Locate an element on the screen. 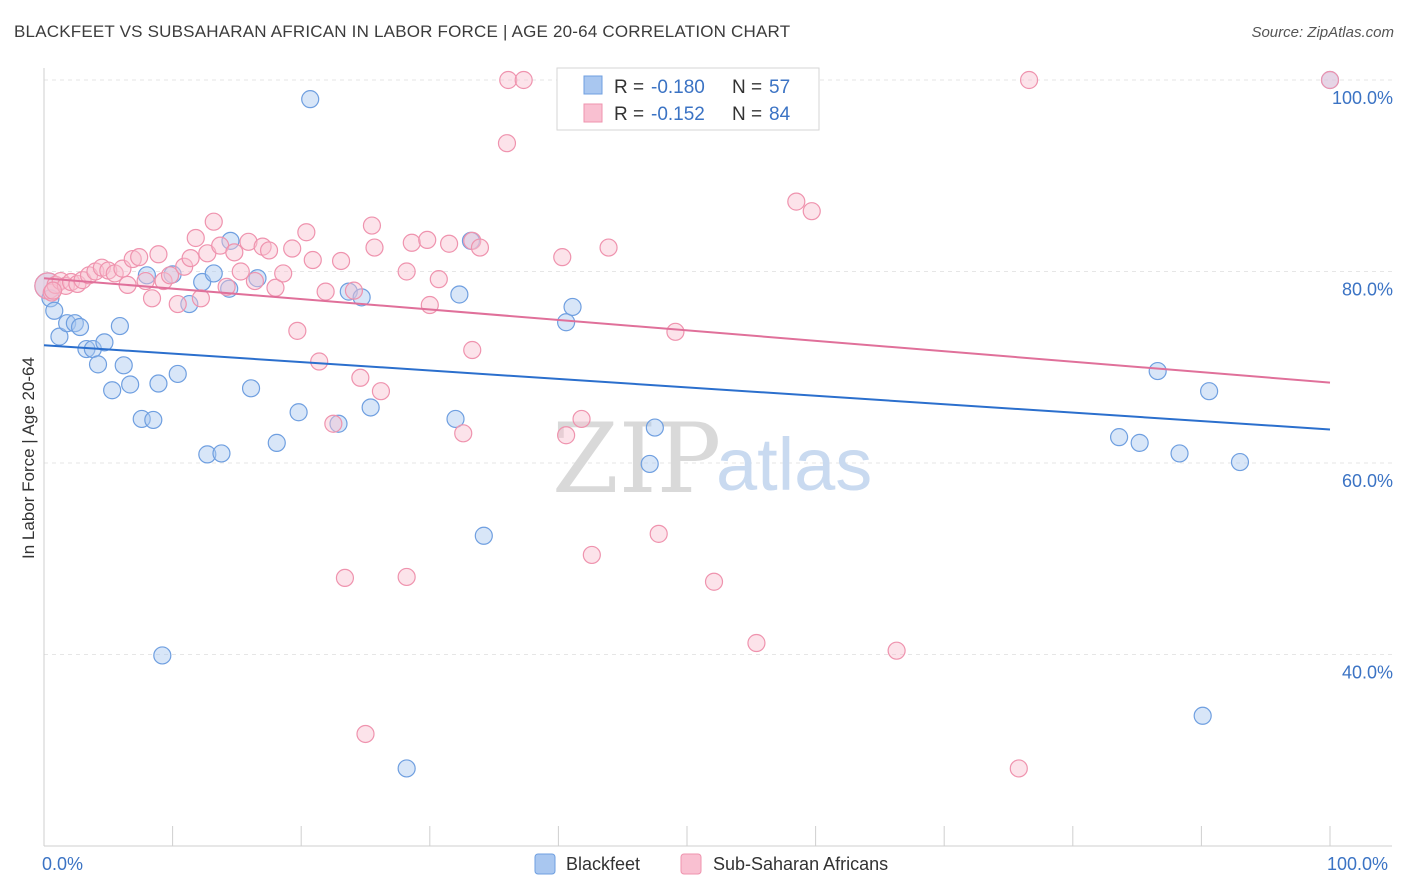 The height and width of the screenshot is (892, 1406). x-tick-label-left: 0.0% is located at coordinates (62, 864).